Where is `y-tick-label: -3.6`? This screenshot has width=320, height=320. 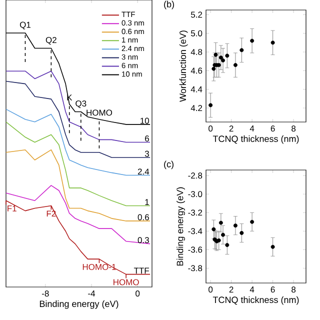
y-tick-label: -3.6 is located at coordinates (195, 249).